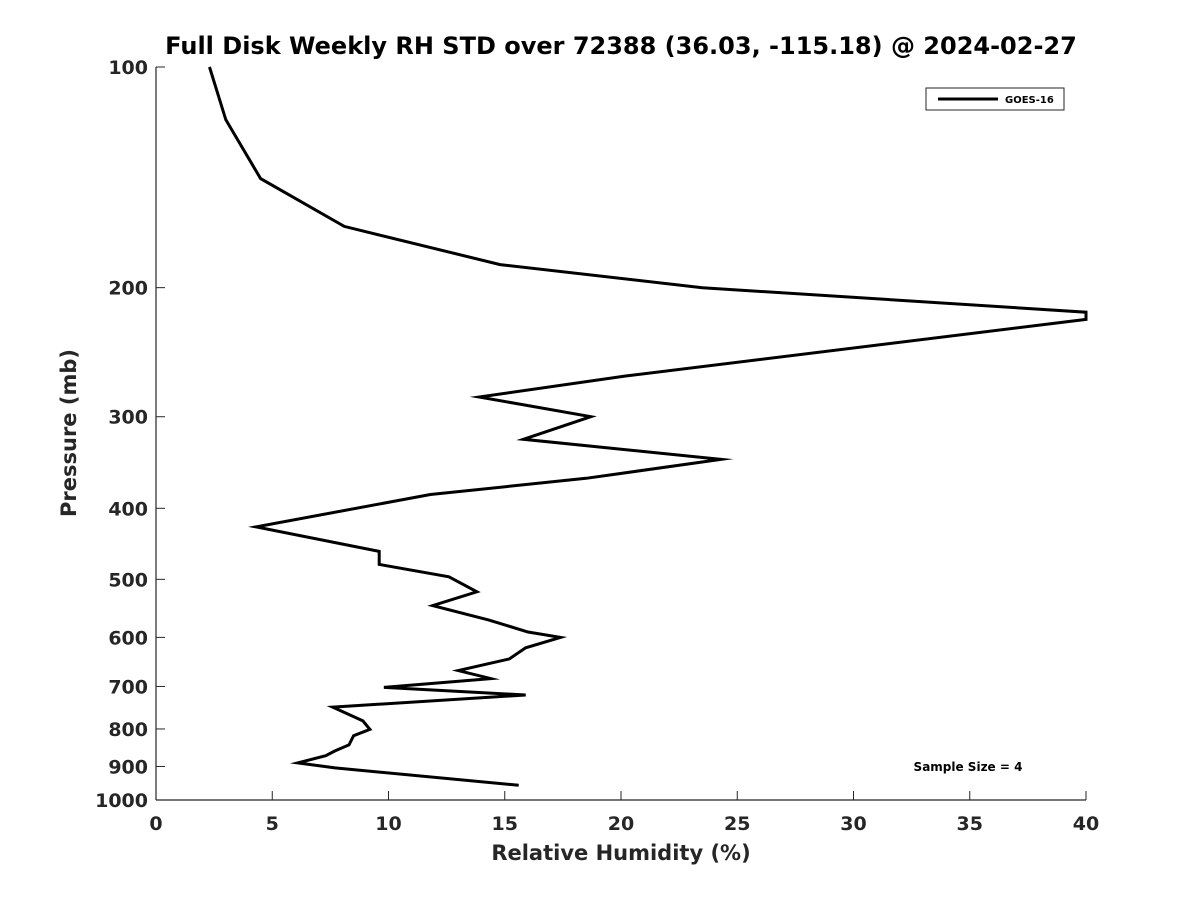 The height and width of the screenshot is (900, 1200). Describe the element at coordinates (128, 509) in the screenshot. I see `y-tick-label: 400` at that location.